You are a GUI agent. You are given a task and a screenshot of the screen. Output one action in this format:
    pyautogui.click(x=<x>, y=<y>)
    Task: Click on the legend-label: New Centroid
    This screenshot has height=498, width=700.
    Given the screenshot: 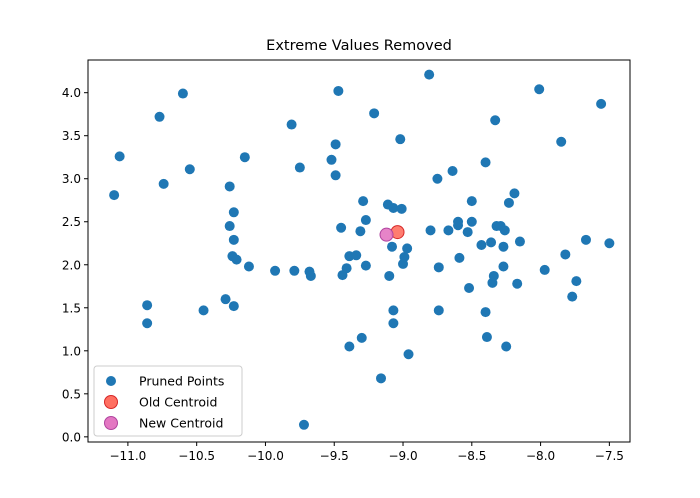 What is the action you would take?
    pyautogui.click(x=181, y=423)
    